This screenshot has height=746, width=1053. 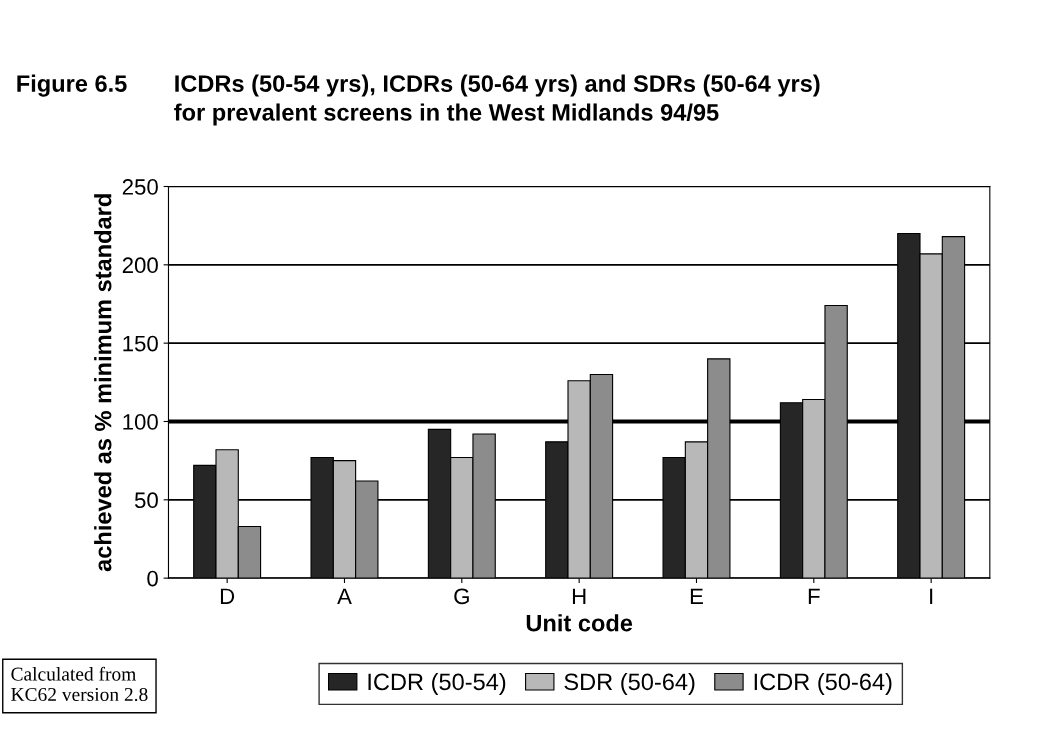 What do you see at coordinates (103, 383) in the screenshot?
I see `y-axis-title: achieved as % minimum standard` at bounding box center [103, 383].